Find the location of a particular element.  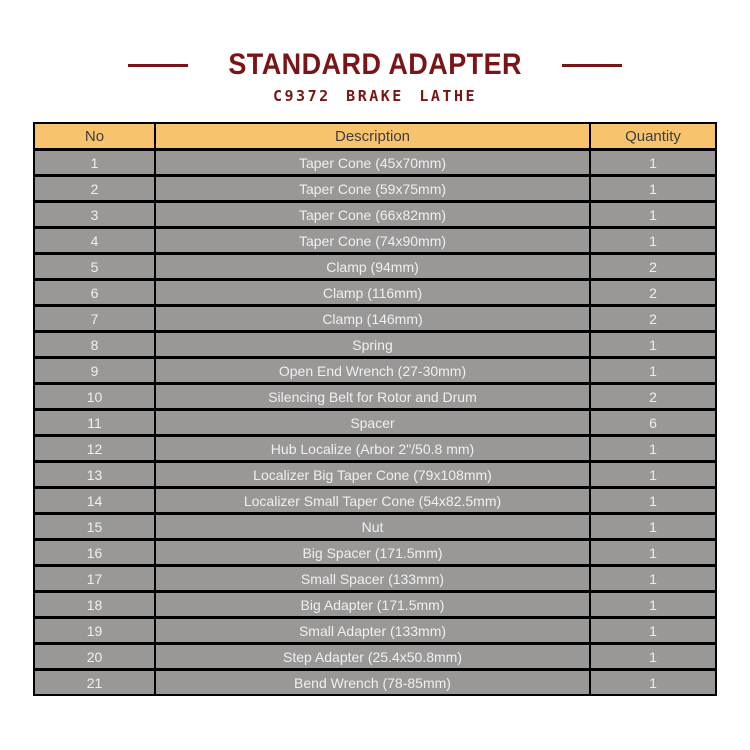

cell-no: 14 is located at coordinates (94, 500).